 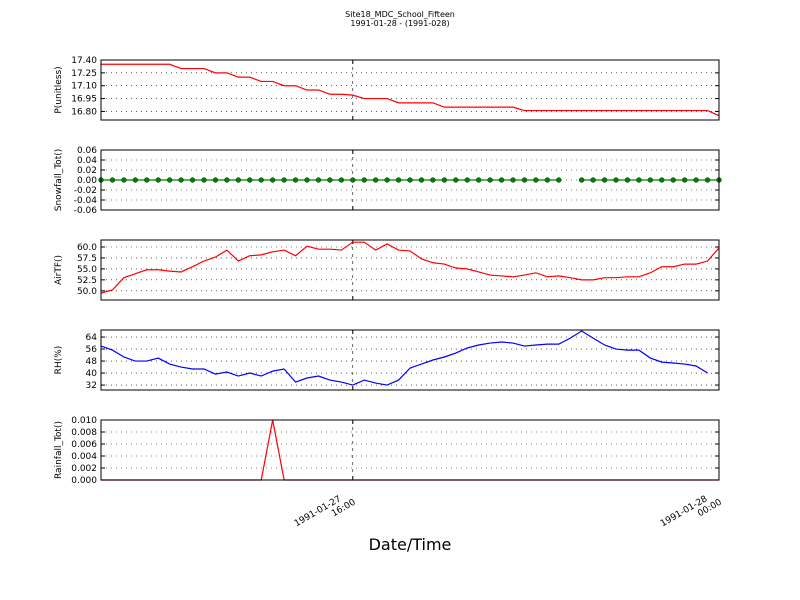 I want to click on chart-title: Site18_MDC_School_Fifteen, so click(x=400, y=14).